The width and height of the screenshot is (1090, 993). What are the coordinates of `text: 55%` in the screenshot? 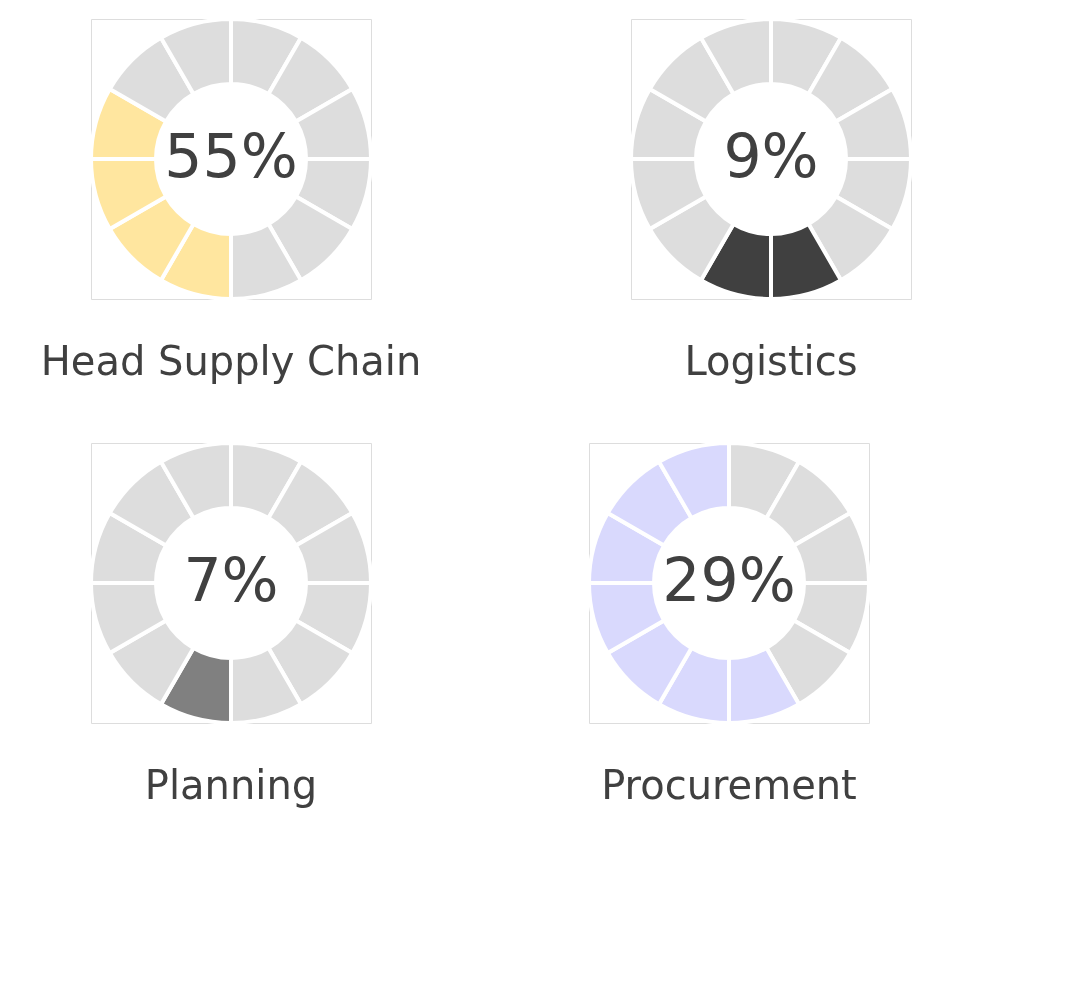 It's located at (231, 156).